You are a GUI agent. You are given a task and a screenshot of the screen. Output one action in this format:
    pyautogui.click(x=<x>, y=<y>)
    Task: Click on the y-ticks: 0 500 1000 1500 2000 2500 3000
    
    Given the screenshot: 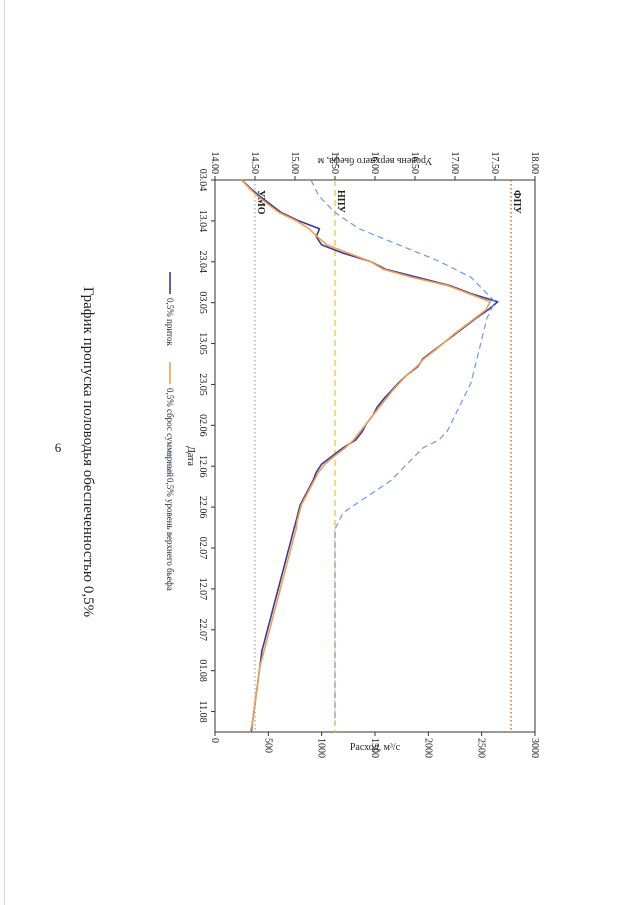 What is the action you would take?
    pyautogui.click(x=374, y=745)
    